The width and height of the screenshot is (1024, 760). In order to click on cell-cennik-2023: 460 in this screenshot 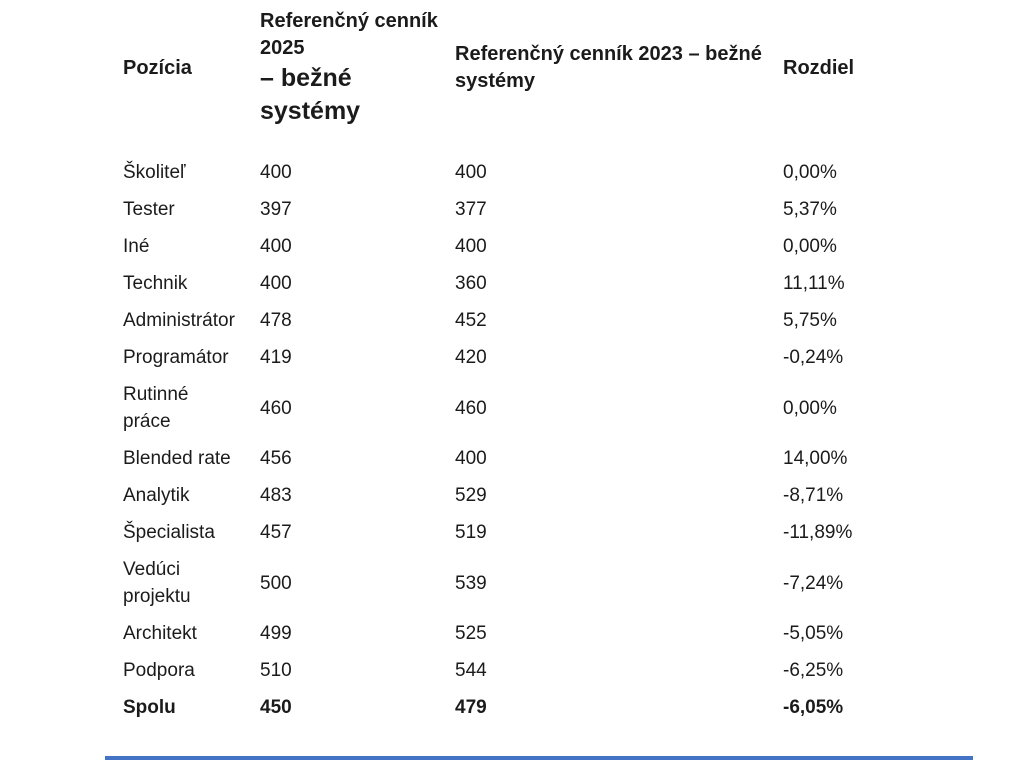, I will do `click(471, 408)`.